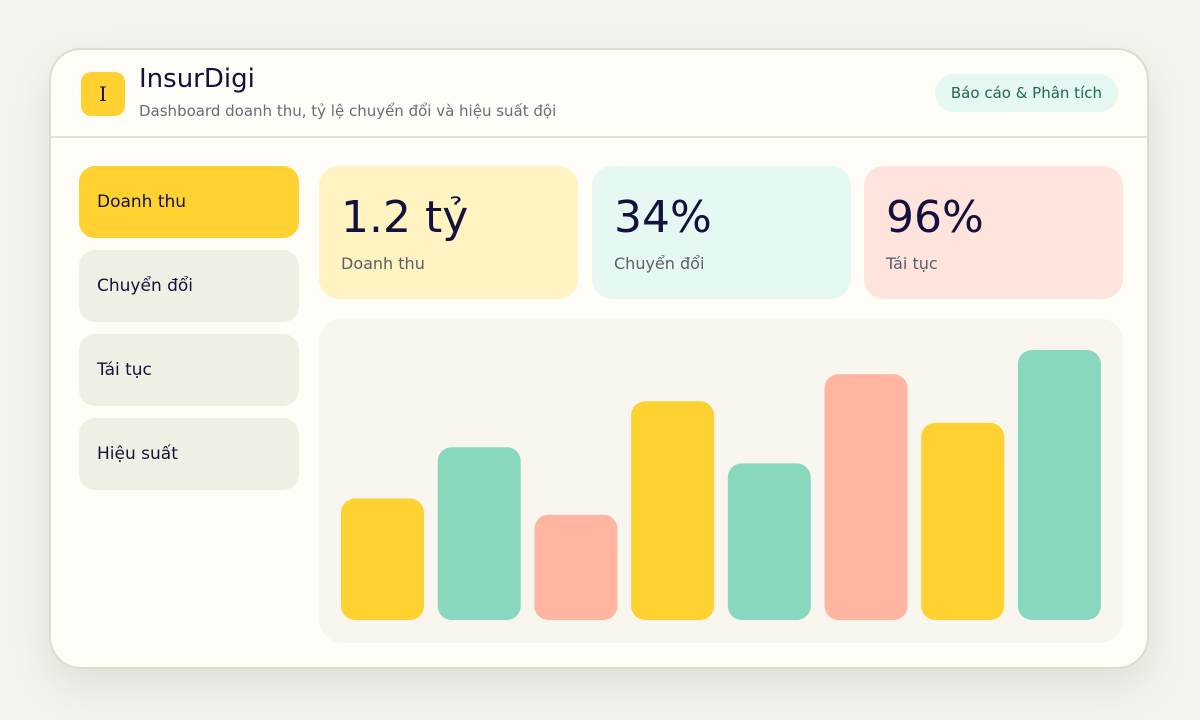 This screenshot has width=1200, height=720. Describe the element at coordinates (935, 217) in the screenshot. I see `kpi-value: 96%` at that location.